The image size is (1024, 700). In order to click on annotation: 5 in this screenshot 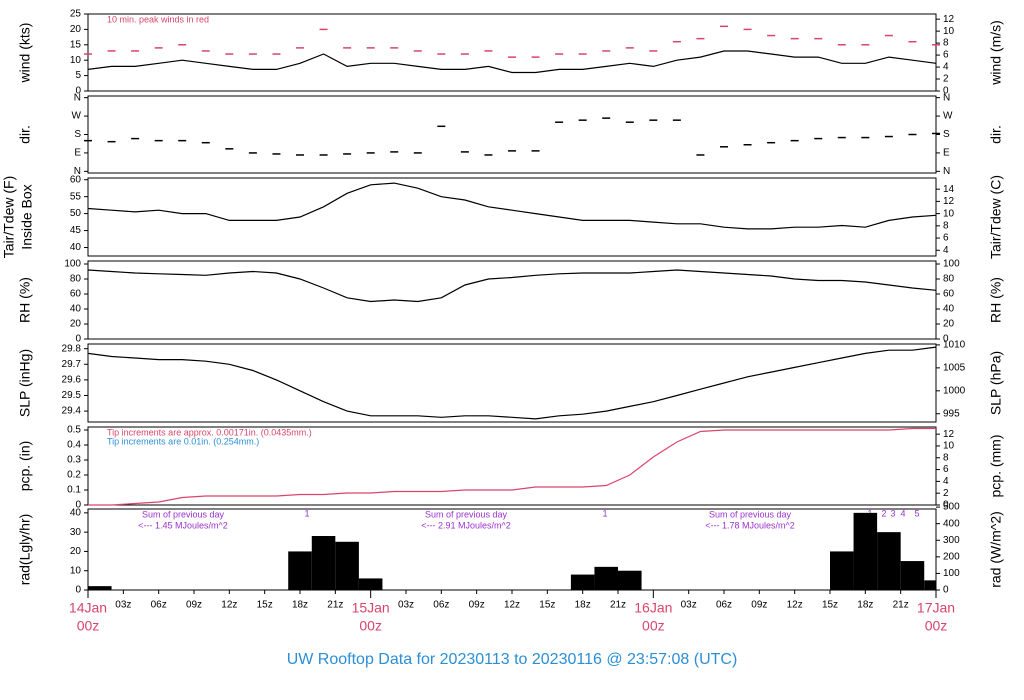, I will do `click(916, 513)`.